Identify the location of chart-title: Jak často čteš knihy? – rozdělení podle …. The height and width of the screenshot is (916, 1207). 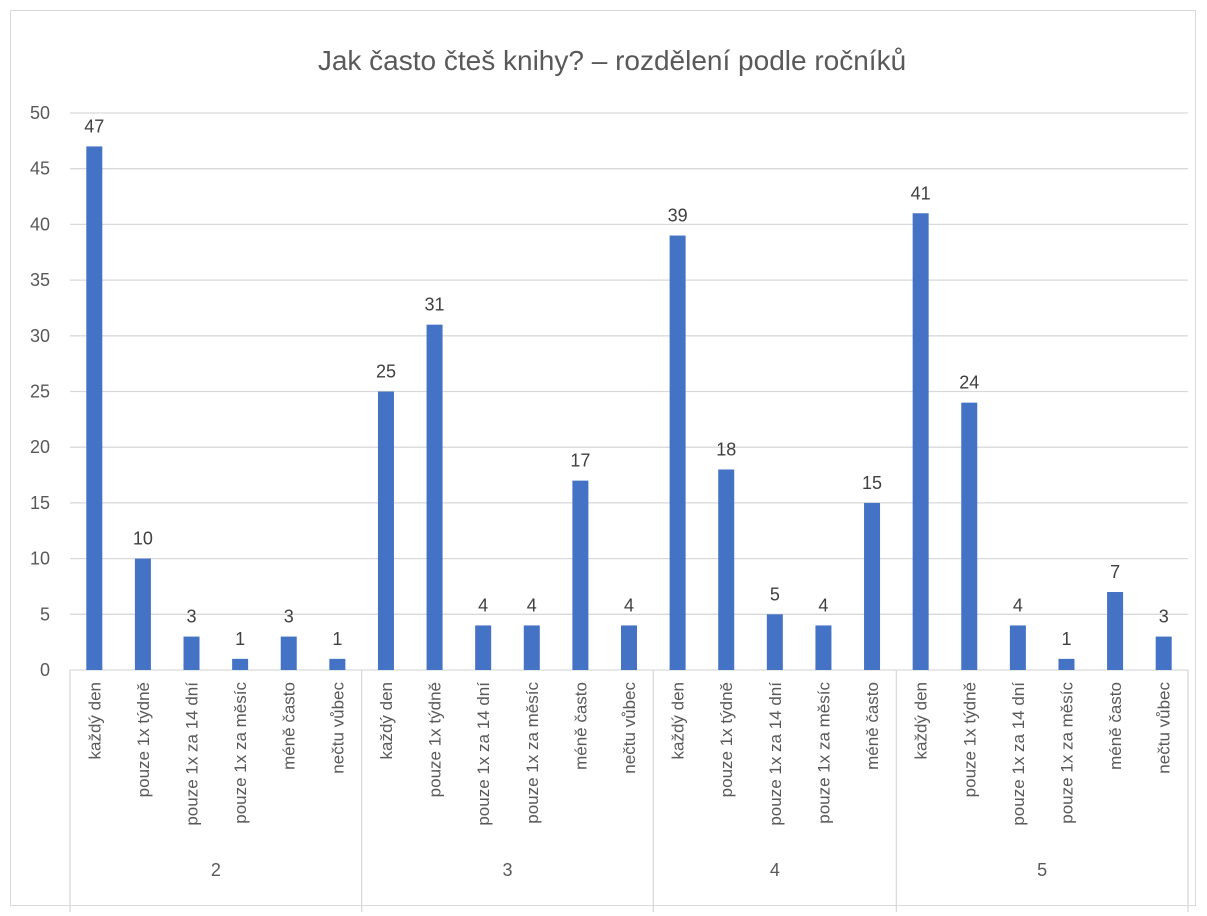
(612, 60).